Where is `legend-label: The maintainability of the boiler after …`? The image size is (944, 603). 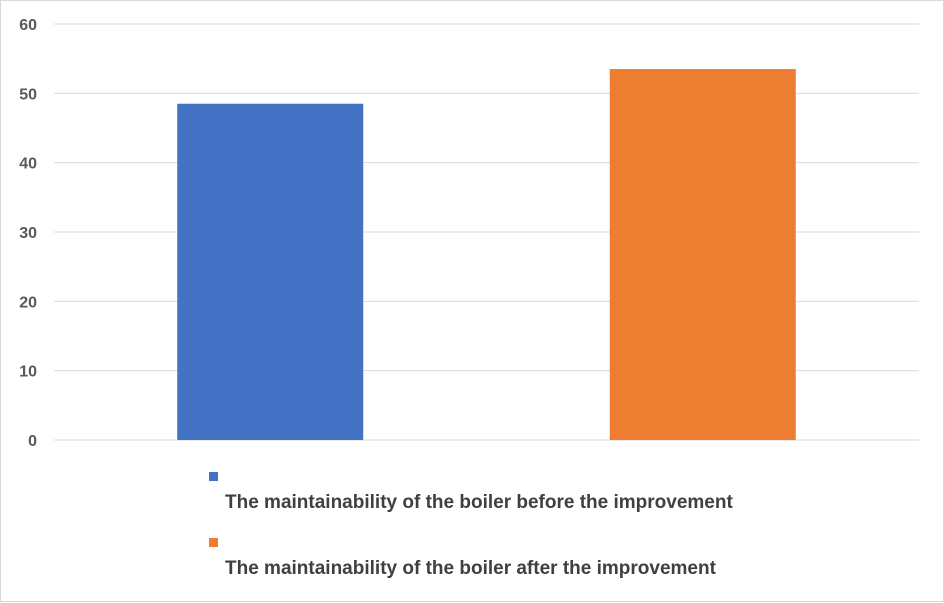 legend-label: The maintainability of the boiler after … is located at coordinates (471, 568).